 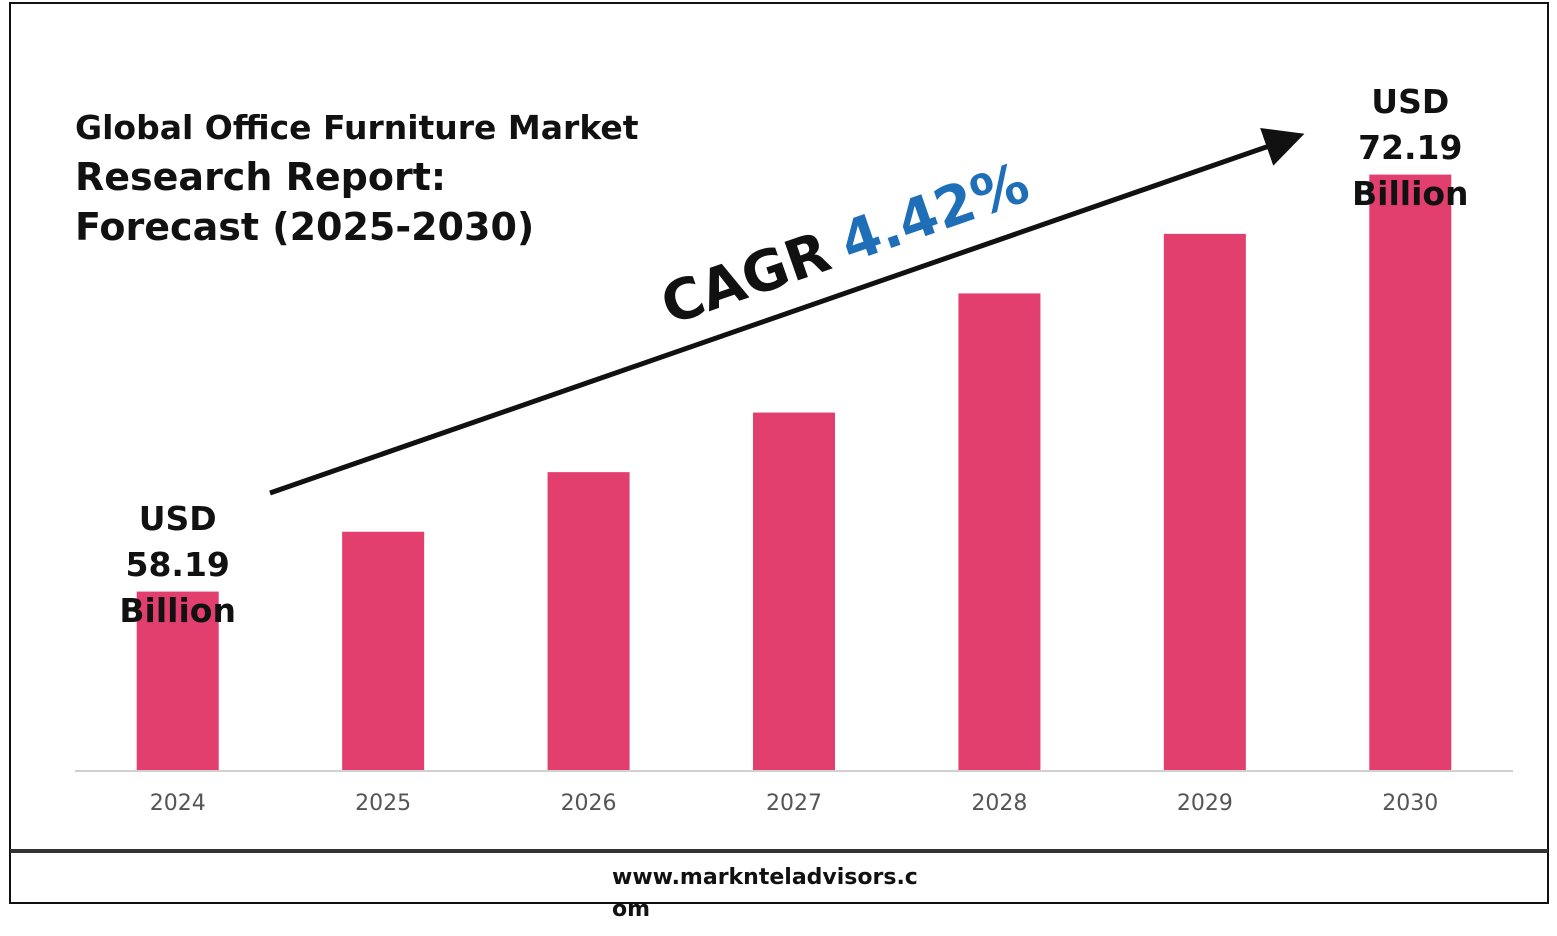 I want to click on chart-subtitle: Research Report: Forecast (2025-2030), so click(x=305, y=202).